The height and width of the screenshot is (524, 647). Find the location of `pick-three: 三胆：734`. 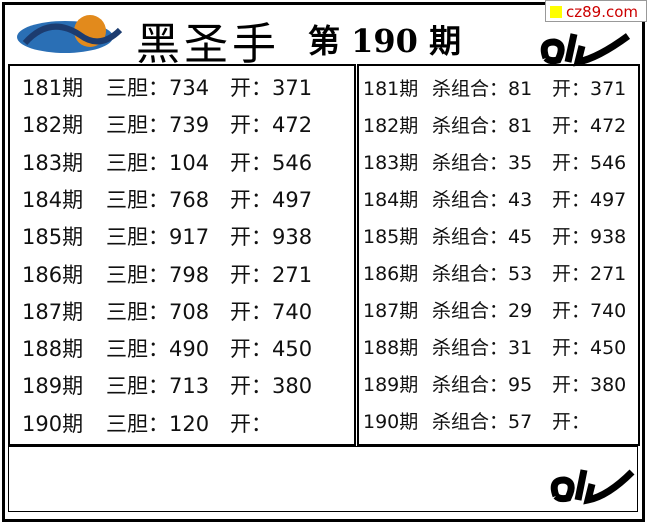

pick-three: 三胆：734 is located at coordinates (158, 88).